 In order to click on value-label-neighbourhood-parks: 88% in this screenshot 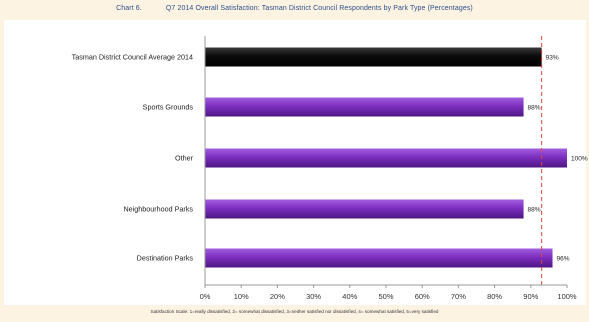, I will do `click(534, 210)`.